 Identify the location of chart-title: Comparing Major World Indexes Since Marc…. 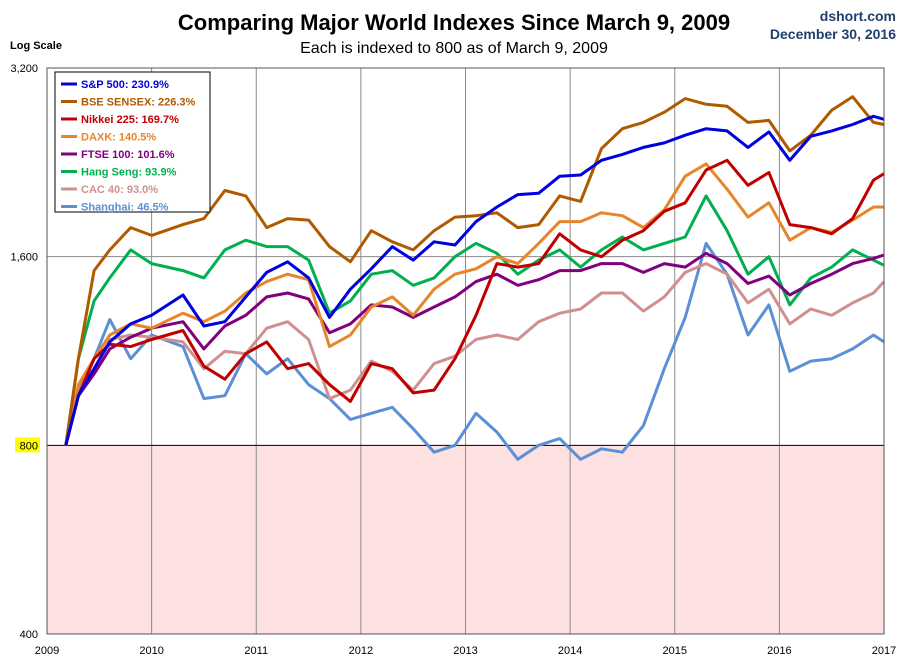
(454, 22).